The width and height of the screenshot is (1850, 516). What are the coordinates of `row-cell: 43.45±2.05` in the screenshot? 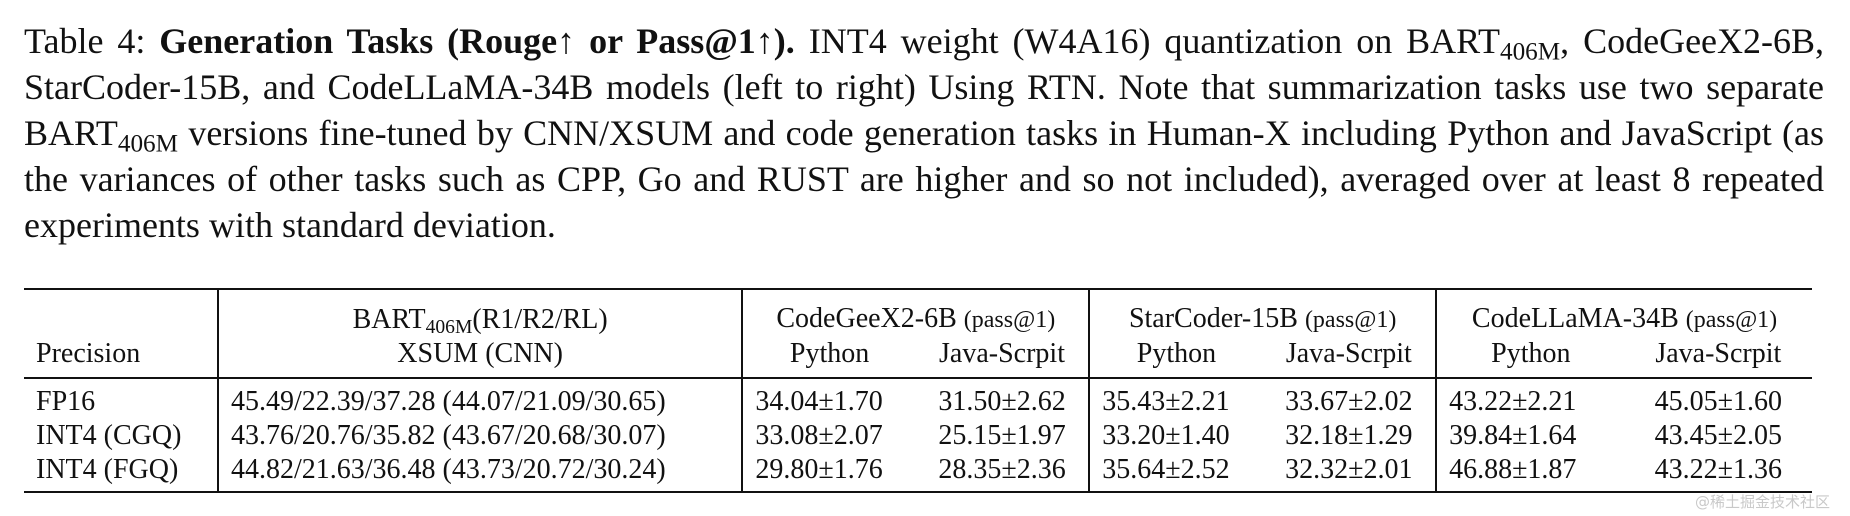 It's located at (1718, 435).